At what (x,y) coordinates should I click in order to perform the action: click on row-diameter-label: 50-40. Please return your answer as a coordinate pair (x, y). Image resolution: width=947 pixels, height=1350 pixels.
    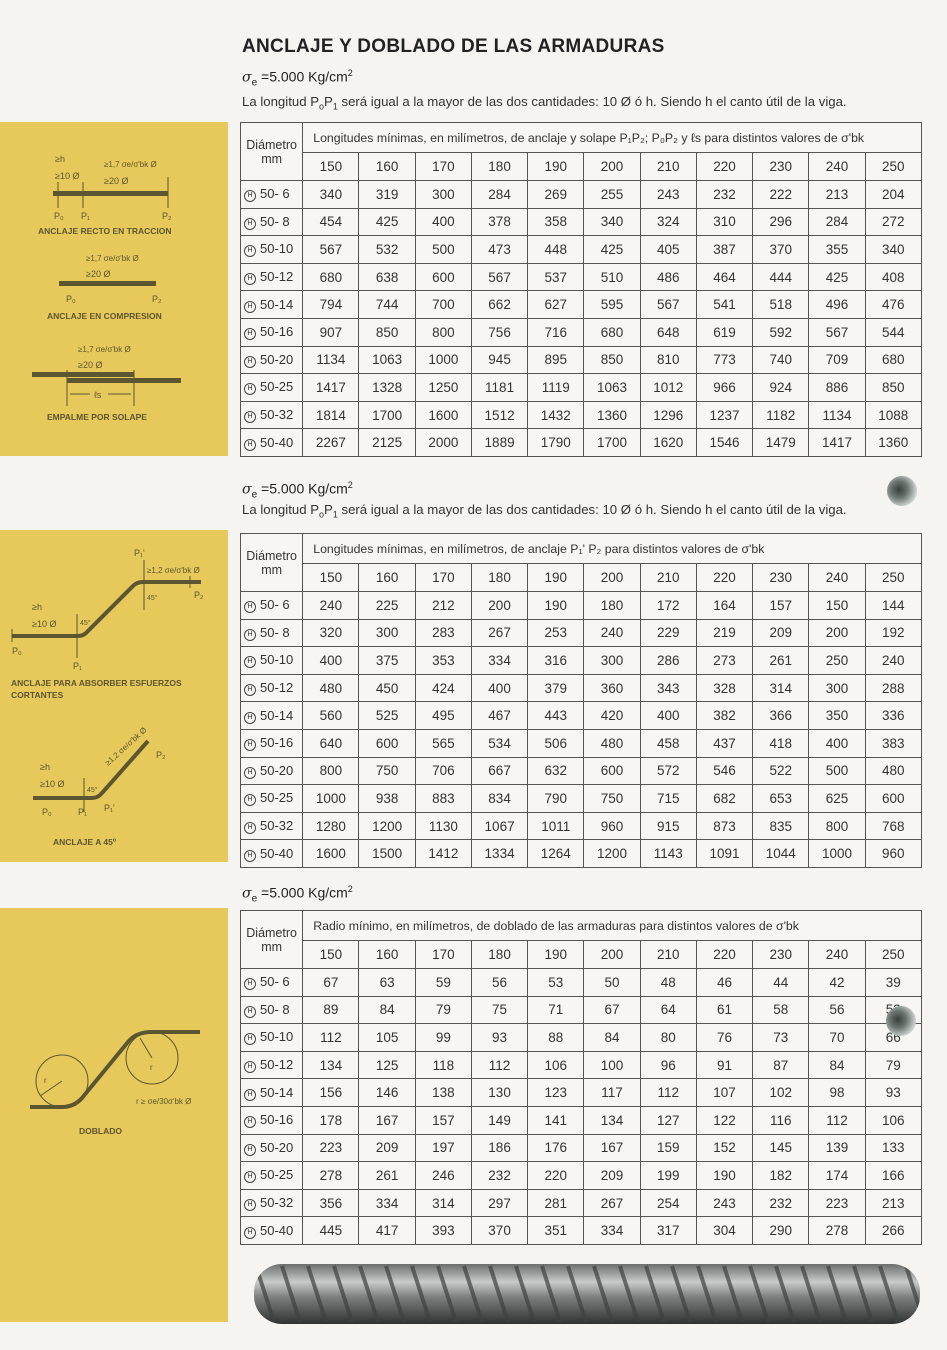
    Looking at the image, I should click on (277, 1230).